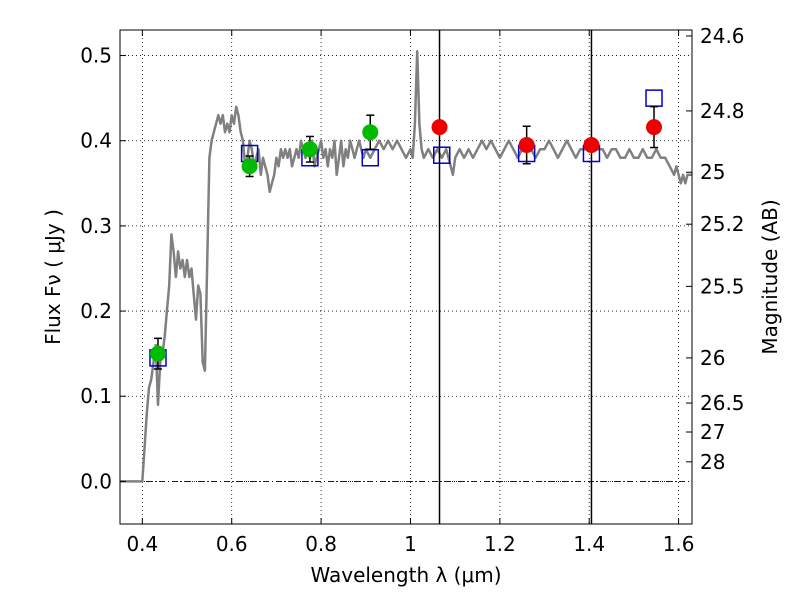 This screenshot has width=800, height=600. What do you see at coordinates (96, 481) in the screenshot?
I see `y-tick-label: 0.0` at bounding box center [96, 481].